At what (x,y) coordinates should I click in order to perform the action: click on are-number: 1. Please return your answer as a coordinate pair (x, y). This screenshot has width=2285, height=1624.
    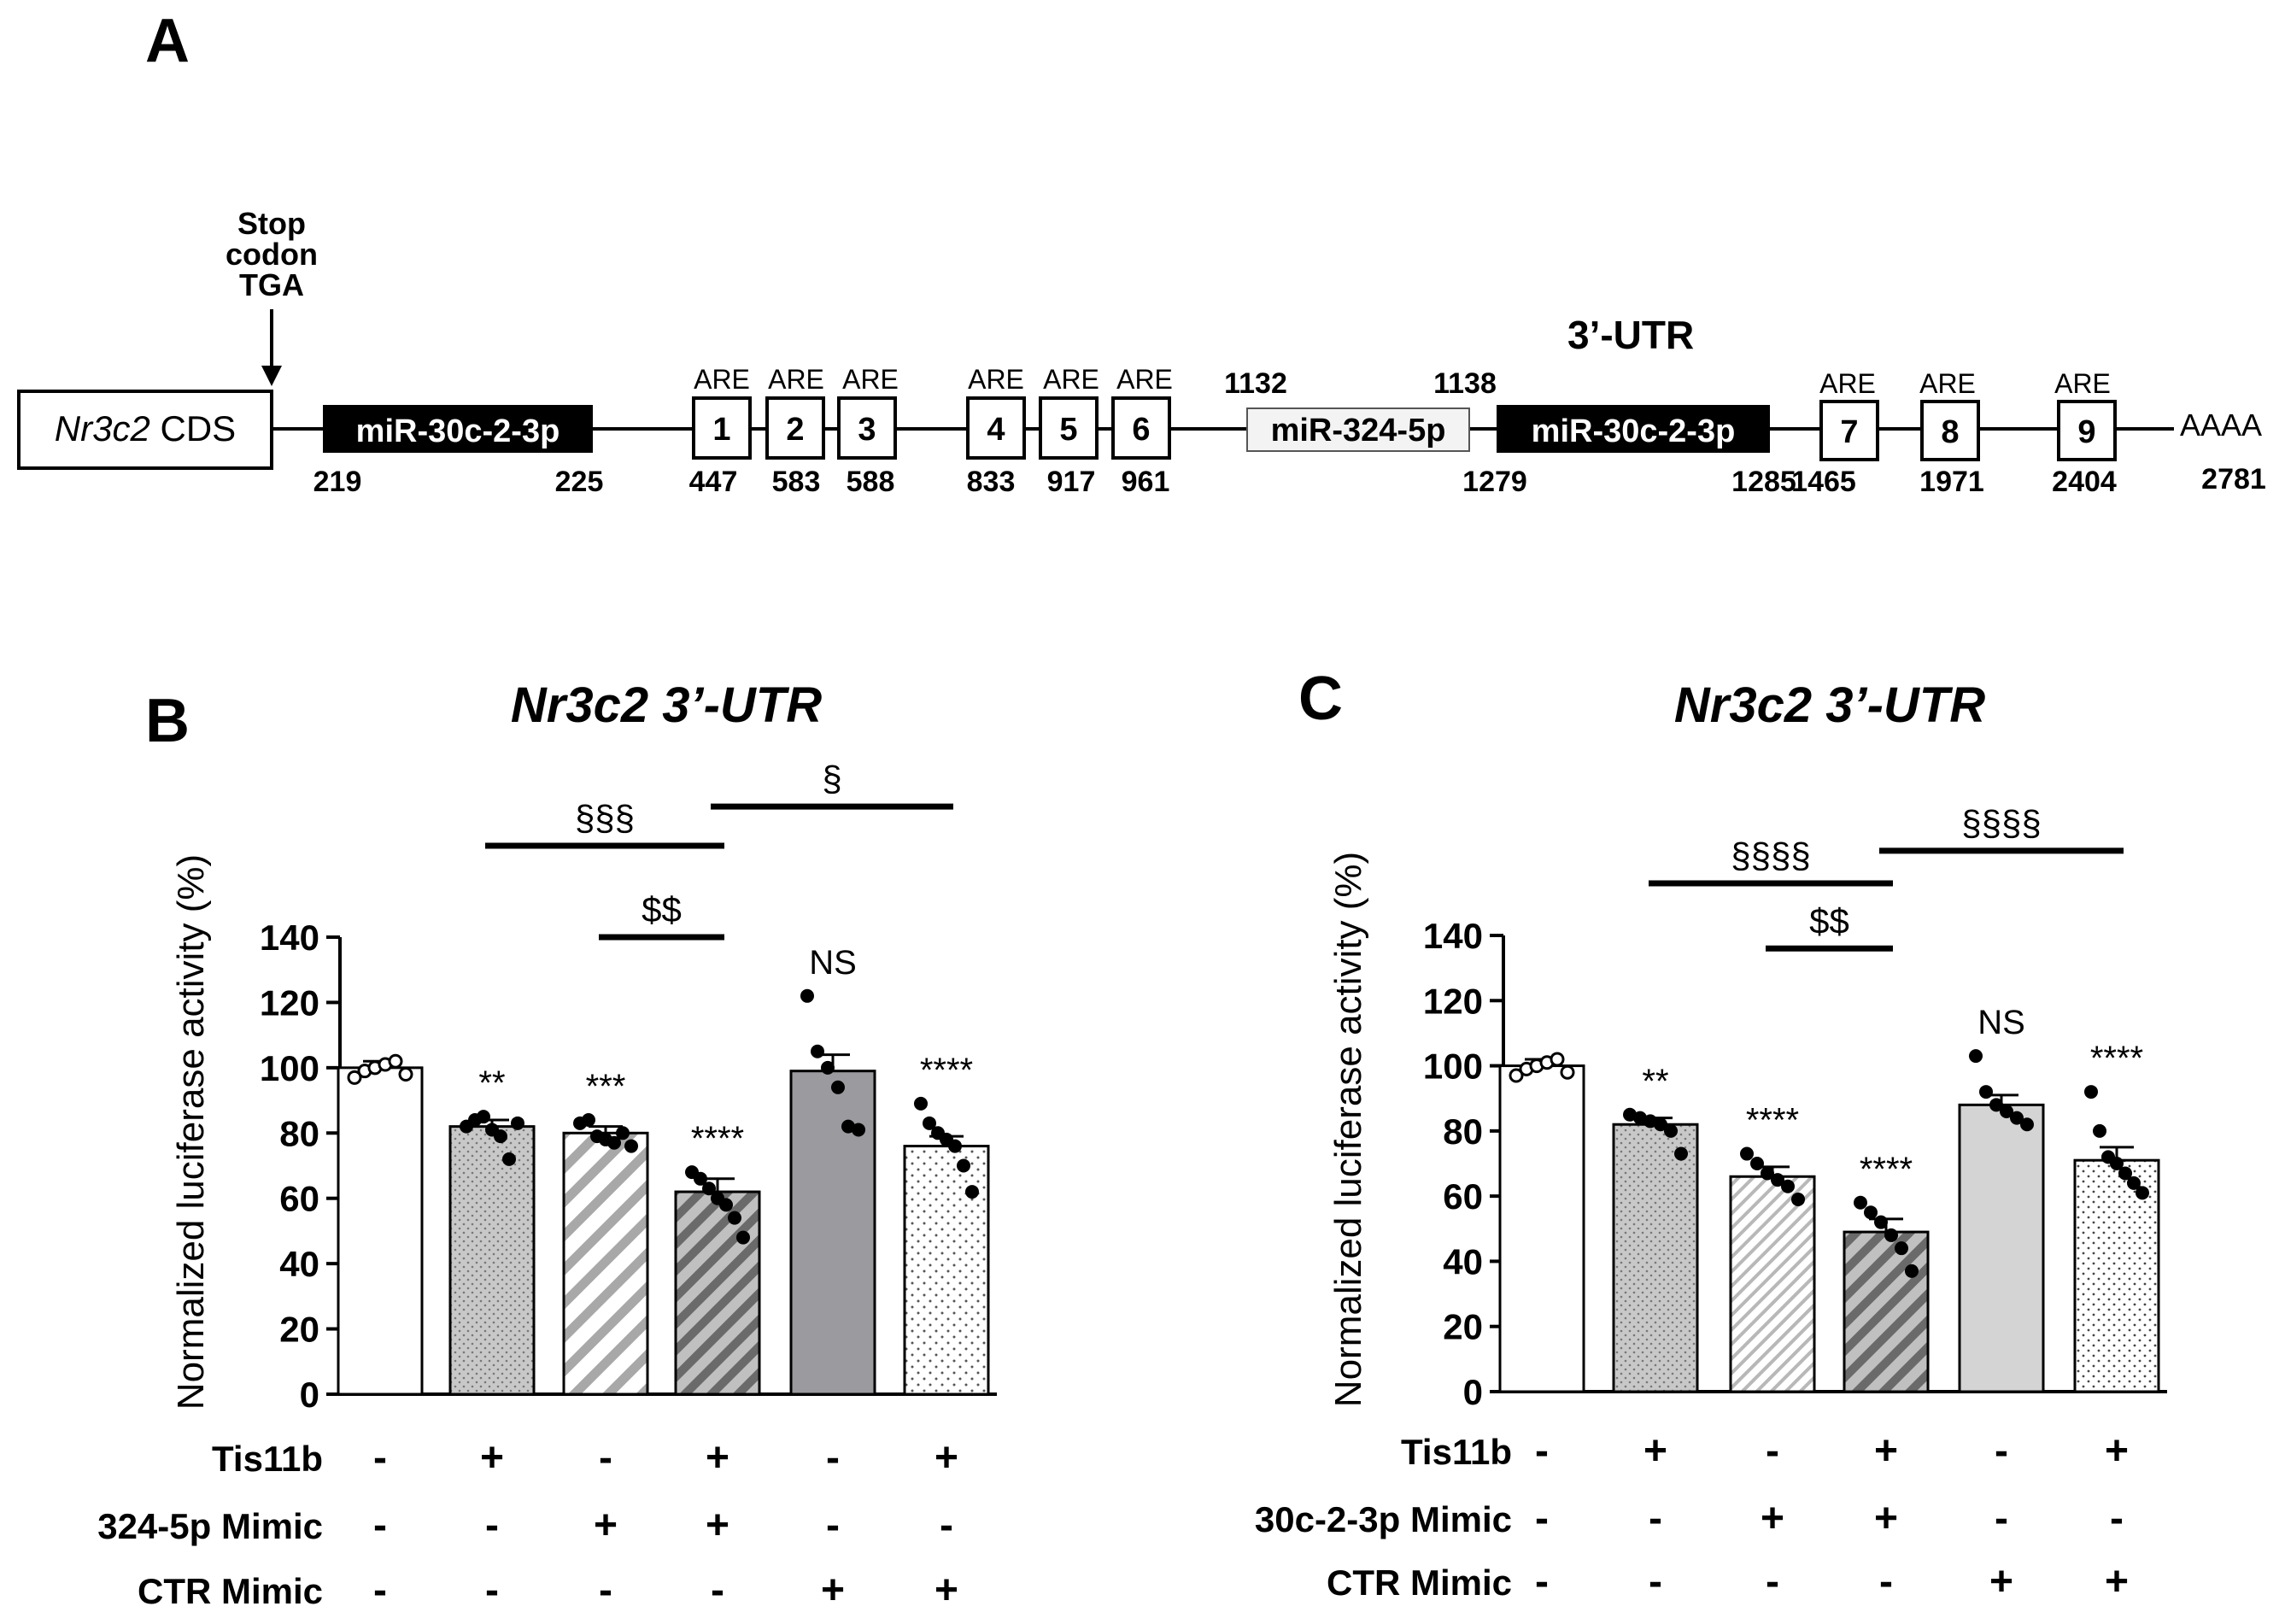
    Looking at the image, I should click on (721, 430).